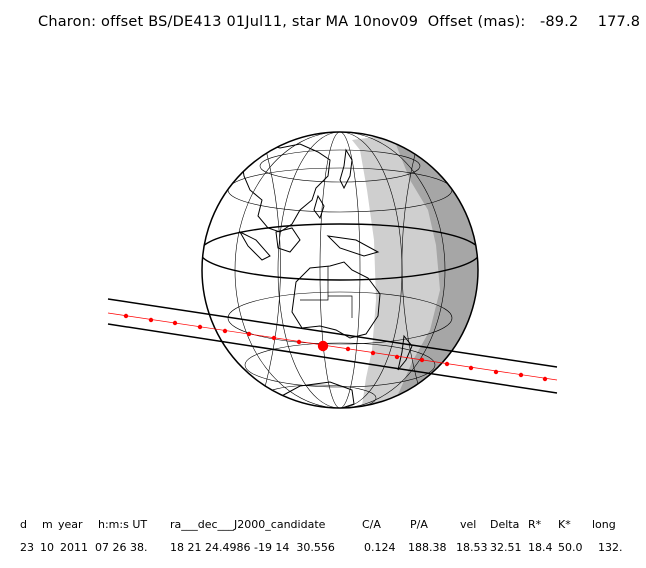 Image resolution: width=646 pixels, height=568 pixels. Describe the element at coordinates (248, 524) in the screenshot. I see `col-header-radec: ra___dec___J2000_candidate` at that location.